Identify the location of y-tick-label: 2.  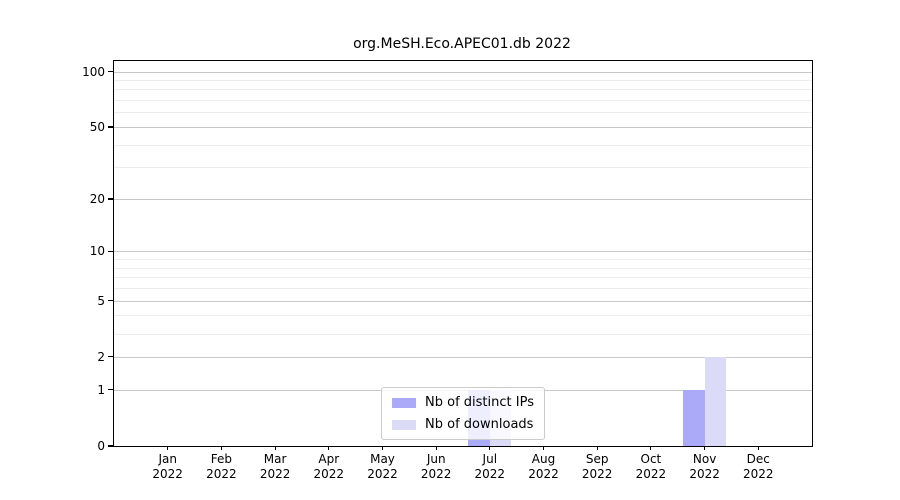
(101, 356).